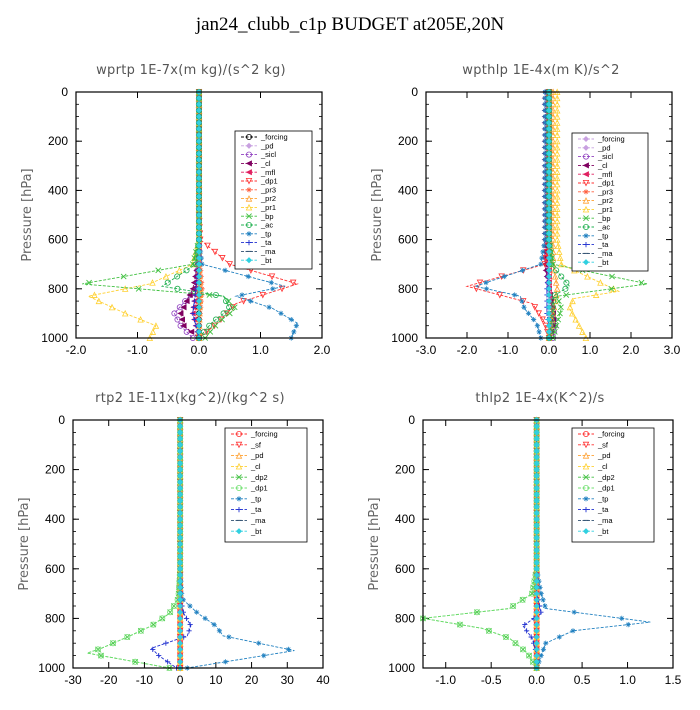 This screenshot has height=710, width=700. I want to click on plot-frame, so click(198, 544).